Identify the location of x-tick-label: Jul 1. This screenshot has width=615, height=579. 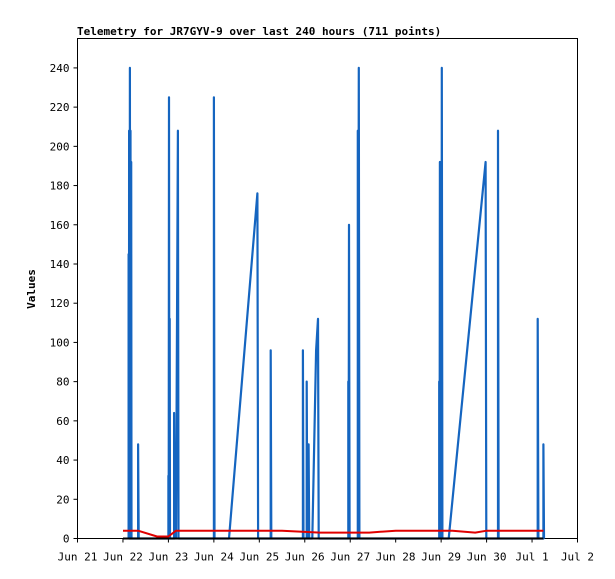
(531, 557).